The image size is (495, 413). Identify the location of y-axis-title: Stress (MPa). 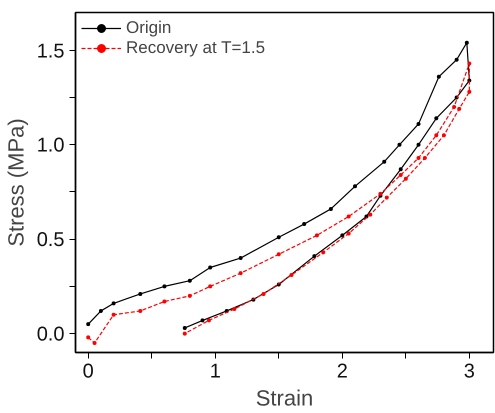
(16, 182).